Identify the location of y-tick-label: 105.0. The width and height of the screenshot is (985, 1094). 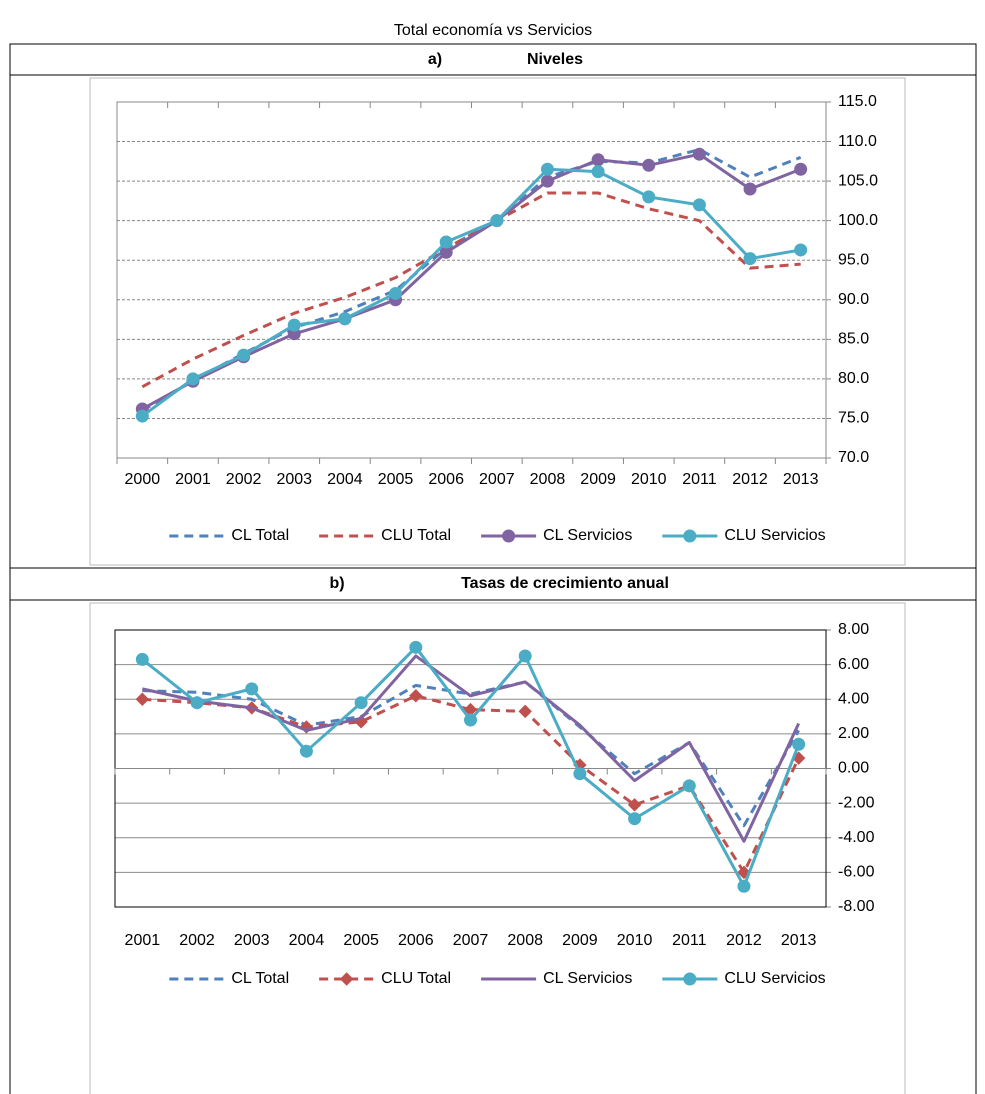
(858, 180).